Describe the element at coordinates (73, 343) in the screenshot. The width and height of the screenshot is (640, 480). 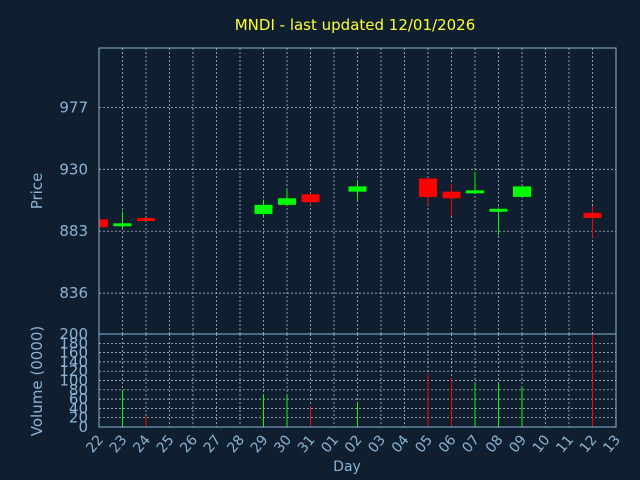
I see `volume-y-tick-label: 180` at that location.